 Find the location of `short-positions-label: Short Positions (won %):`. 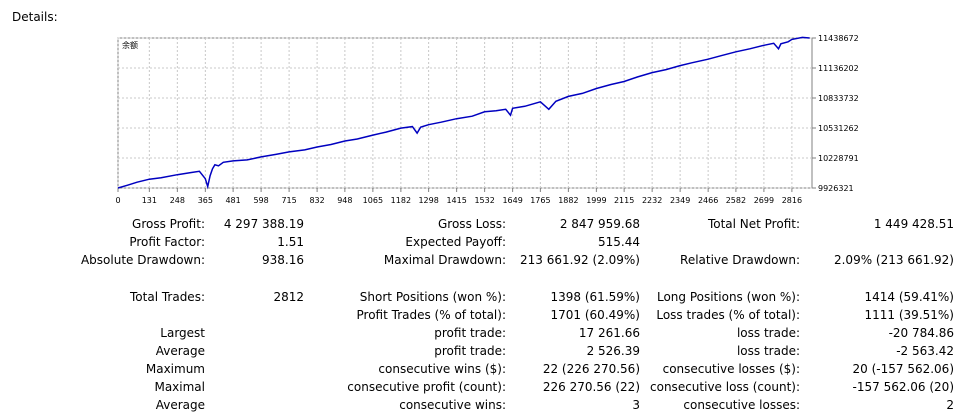

short-positions-label: Short Positions (won %): is located at coordinates (432, 297).